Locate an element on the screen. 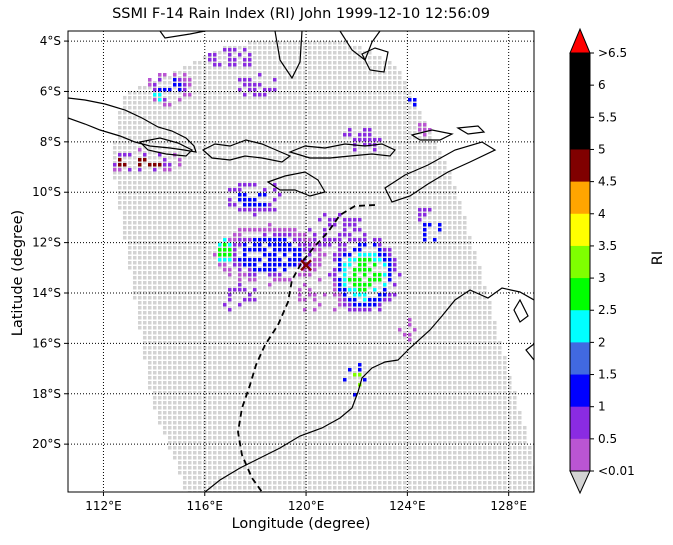 This screenshot has width=673, height=545. colorbar-tick-label: >6.5 is located at coordinates (612, 53).